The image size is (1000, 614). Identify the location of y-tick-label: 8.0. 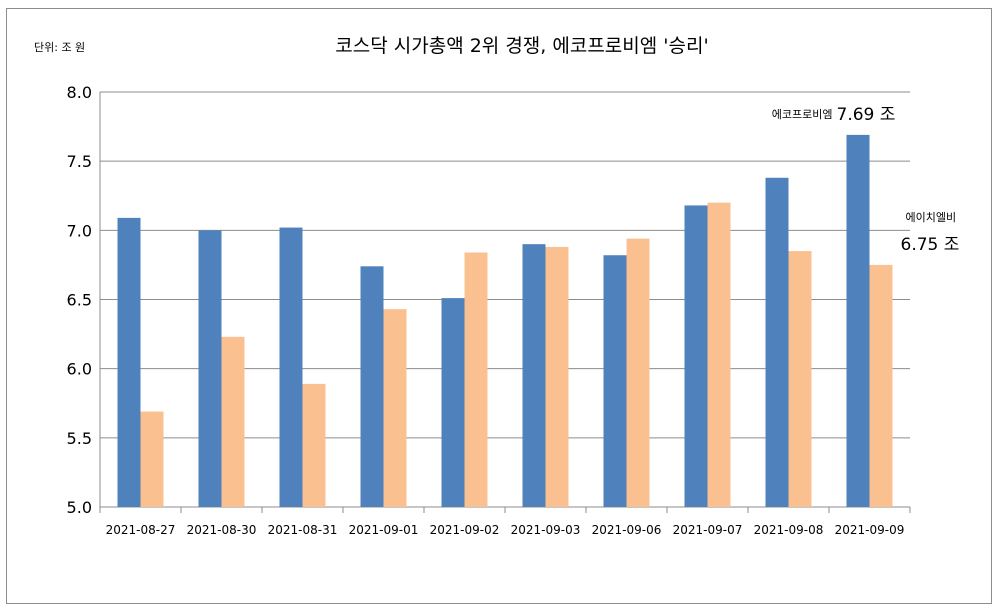
(79, 92).